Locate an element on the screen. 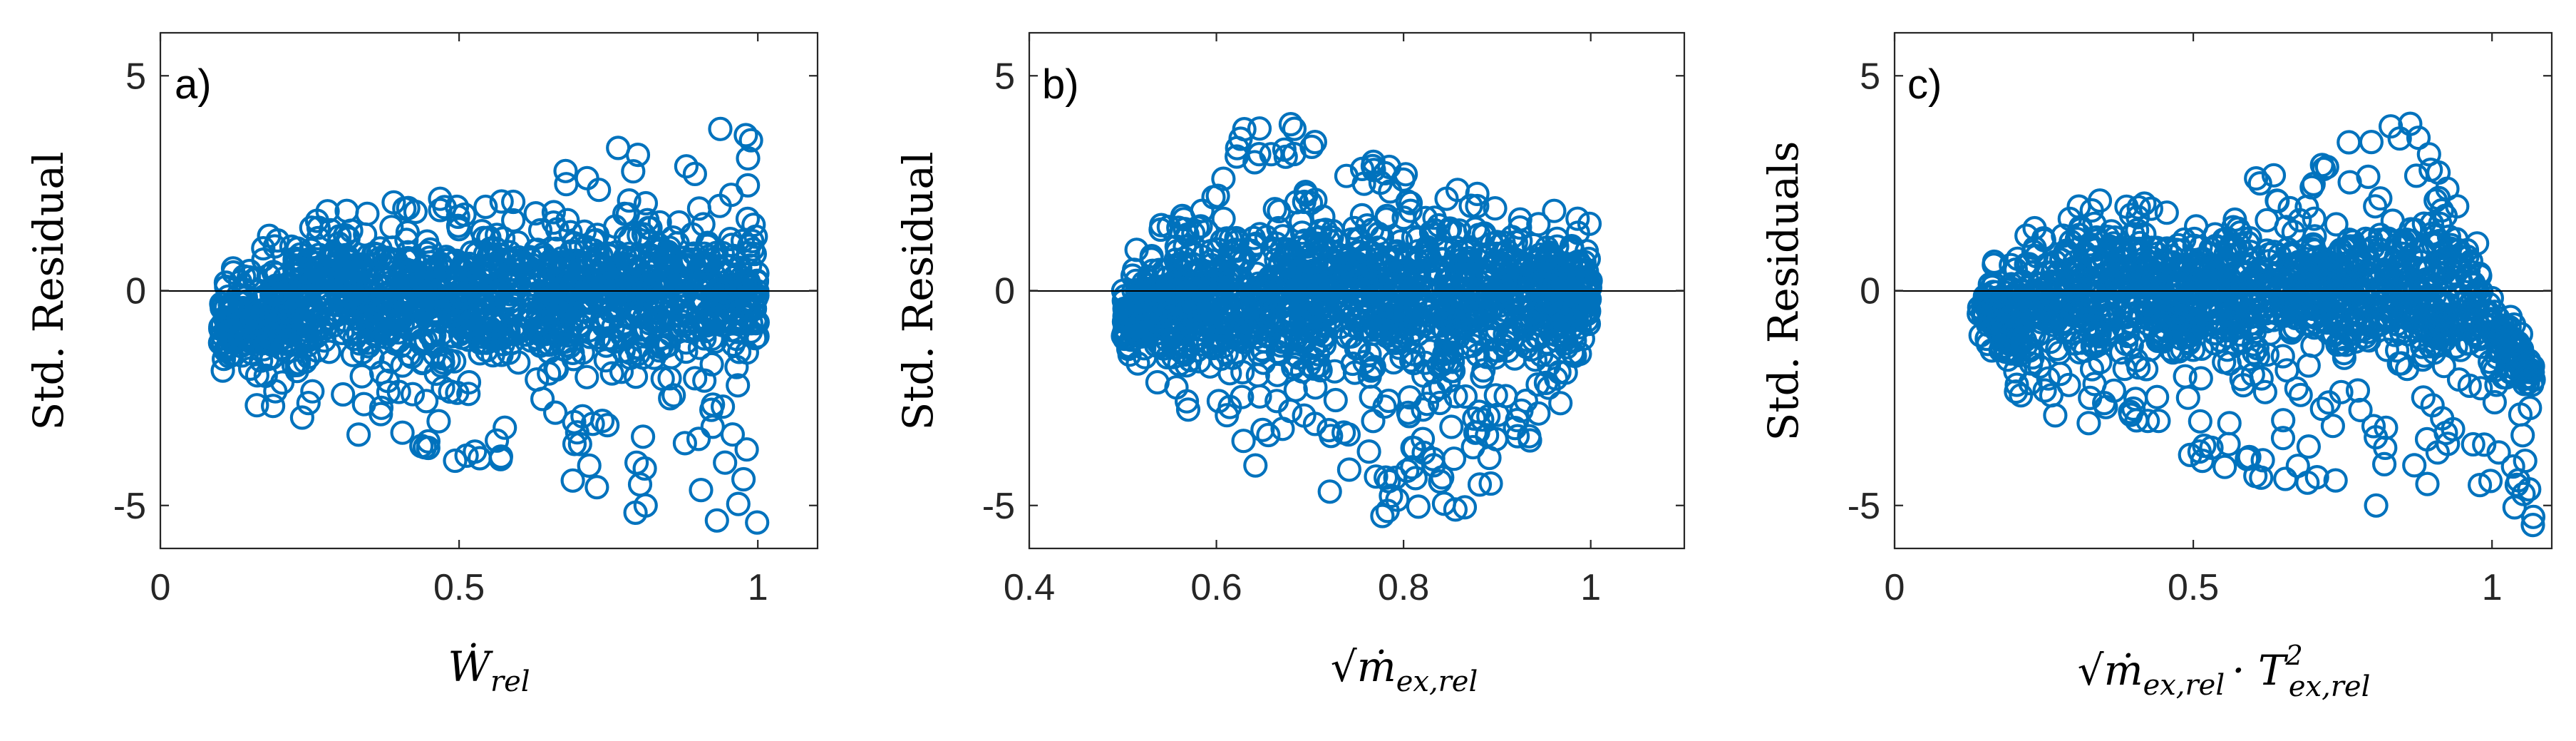 The height and width of the screenshot is (741, 2576). panel-a-label: a) is located at coordinates (193, 84).